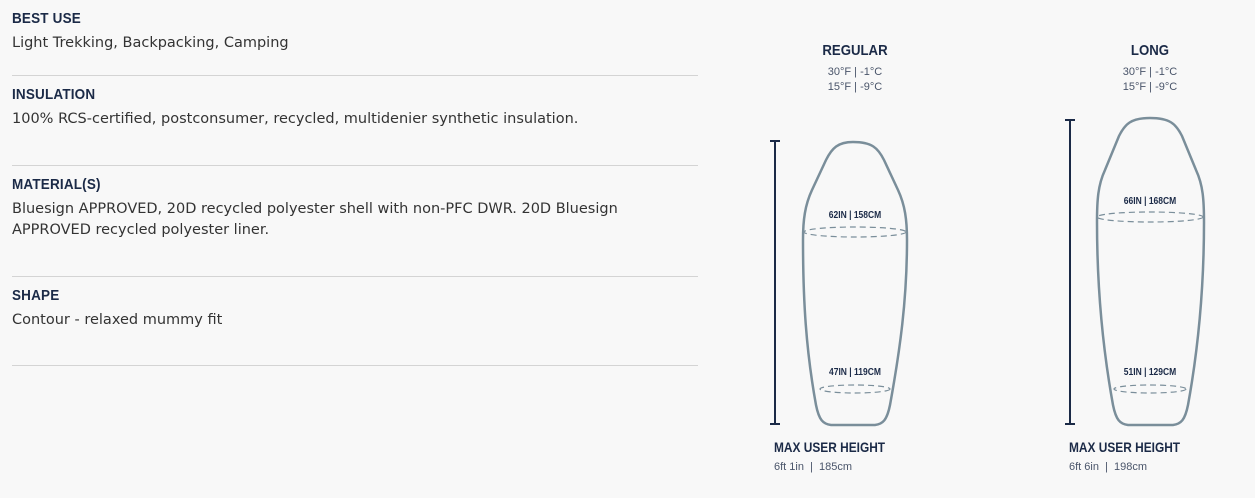 The height and width of the screenshot is (498, 1255). I want to click on size-title-long: LONG, so click(1150, 50).